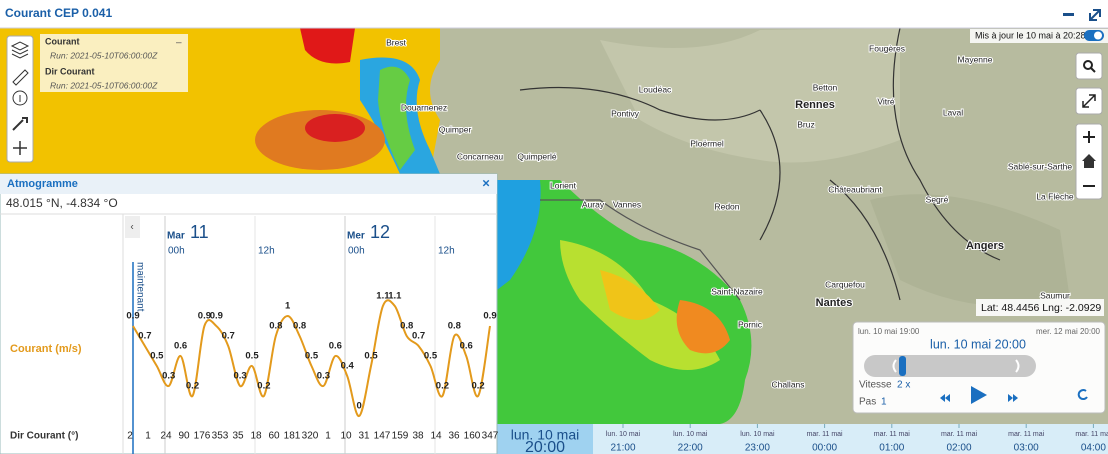  I want to click on row-label: Courant (m/s), so click(46, 349).